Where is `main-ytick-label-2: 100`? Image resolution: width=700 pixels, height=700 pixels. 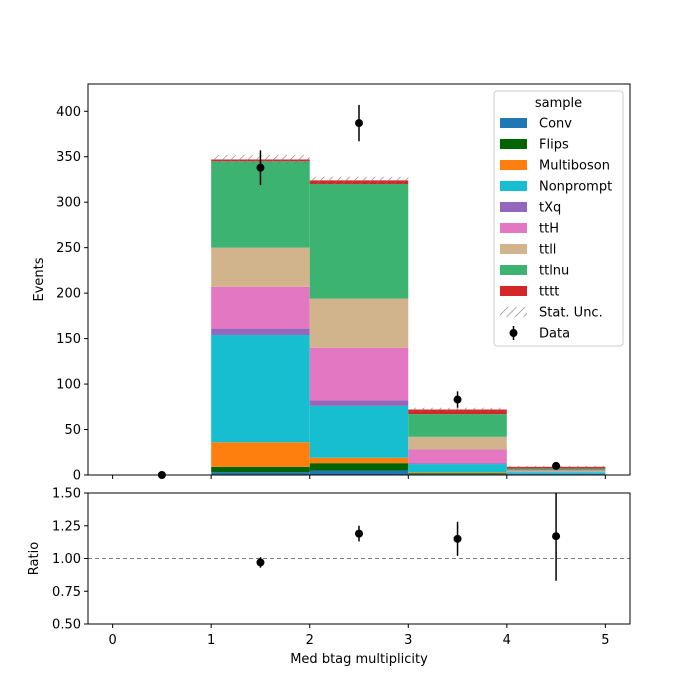
main-ytick-label-2: 100 is located at coordinates (68, 385).